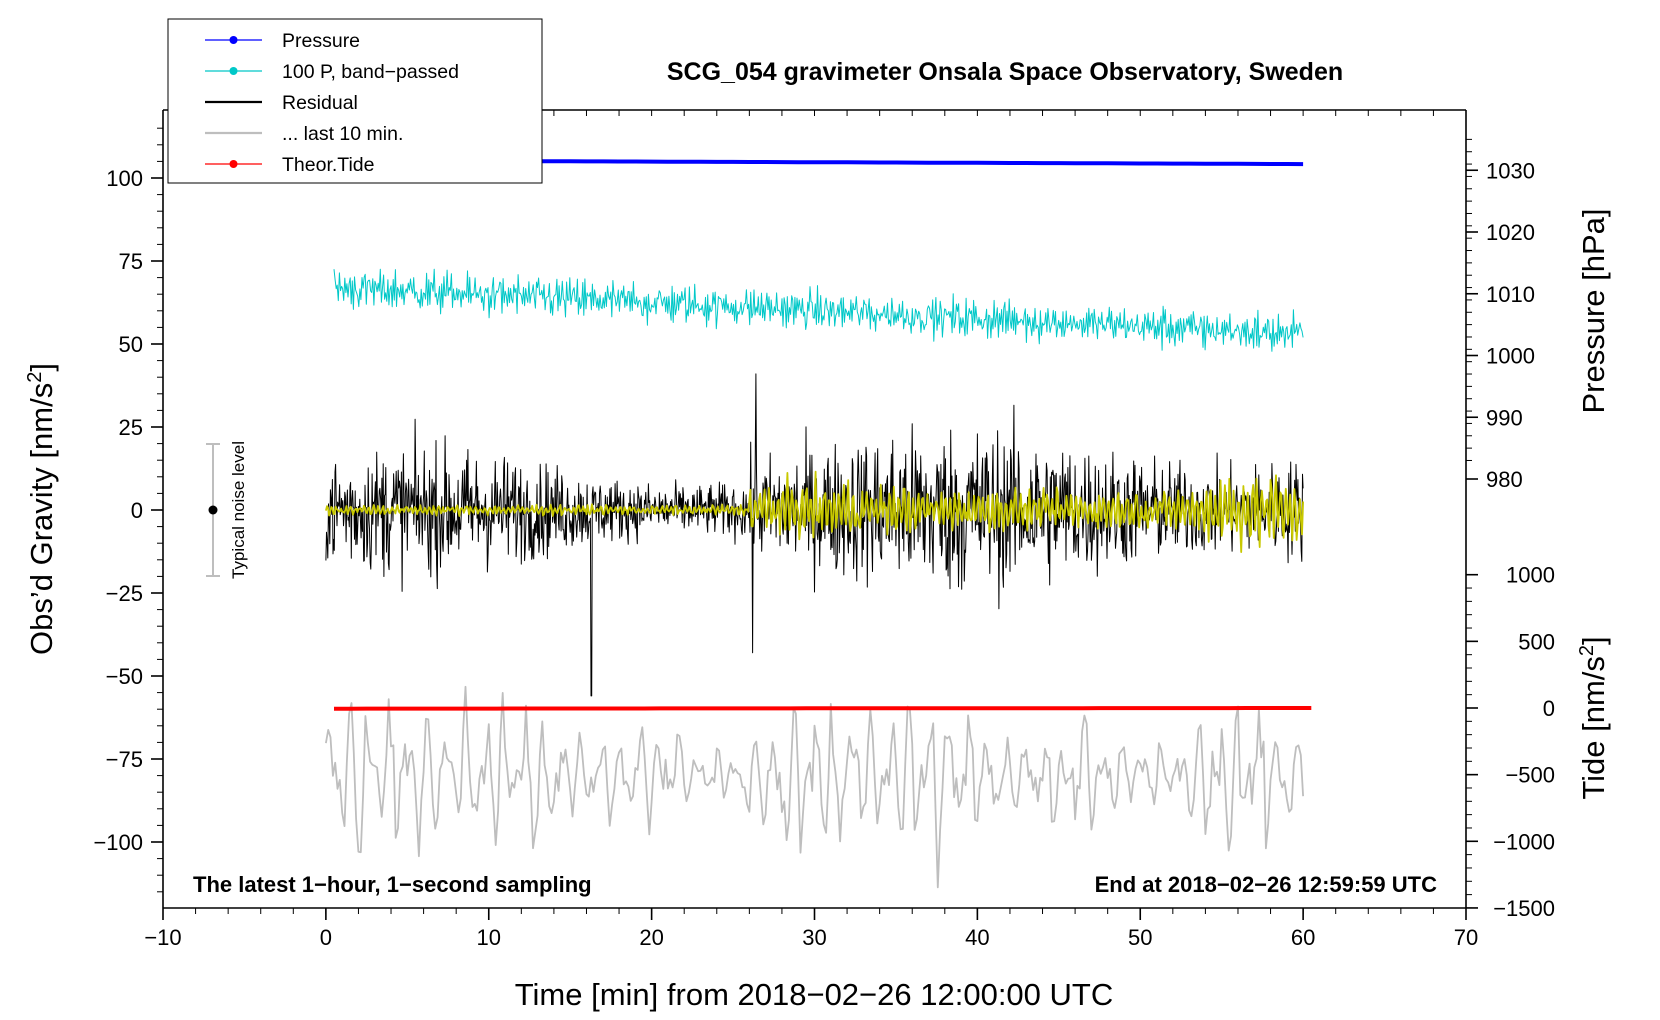 The image size is (1660, 1020). I want to click on y-tick-label-left: 50, so click(131, 344).